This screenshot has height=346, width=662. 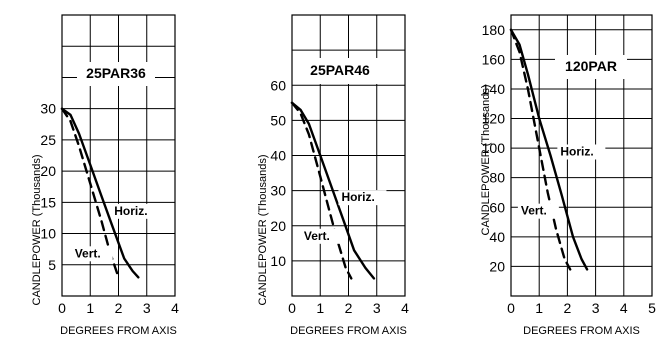 I want to click on y-tick-label: 100, so click(x=494, y=148).